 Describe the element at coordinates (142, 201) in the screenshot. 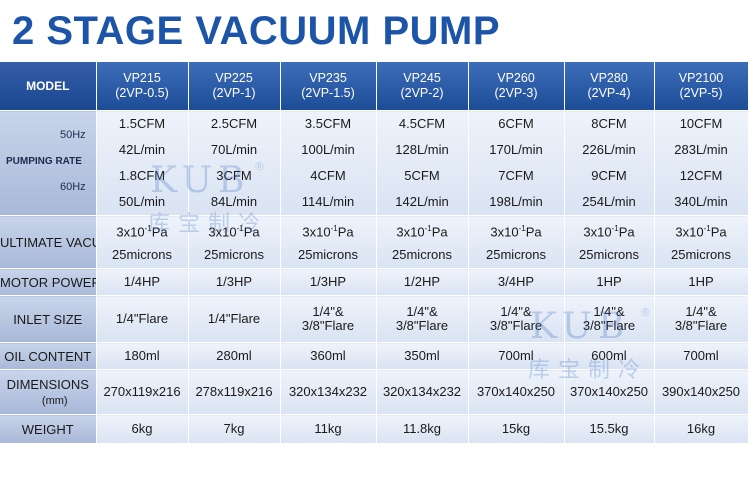

I see `lmin-60hz: 50L/min` at that location.